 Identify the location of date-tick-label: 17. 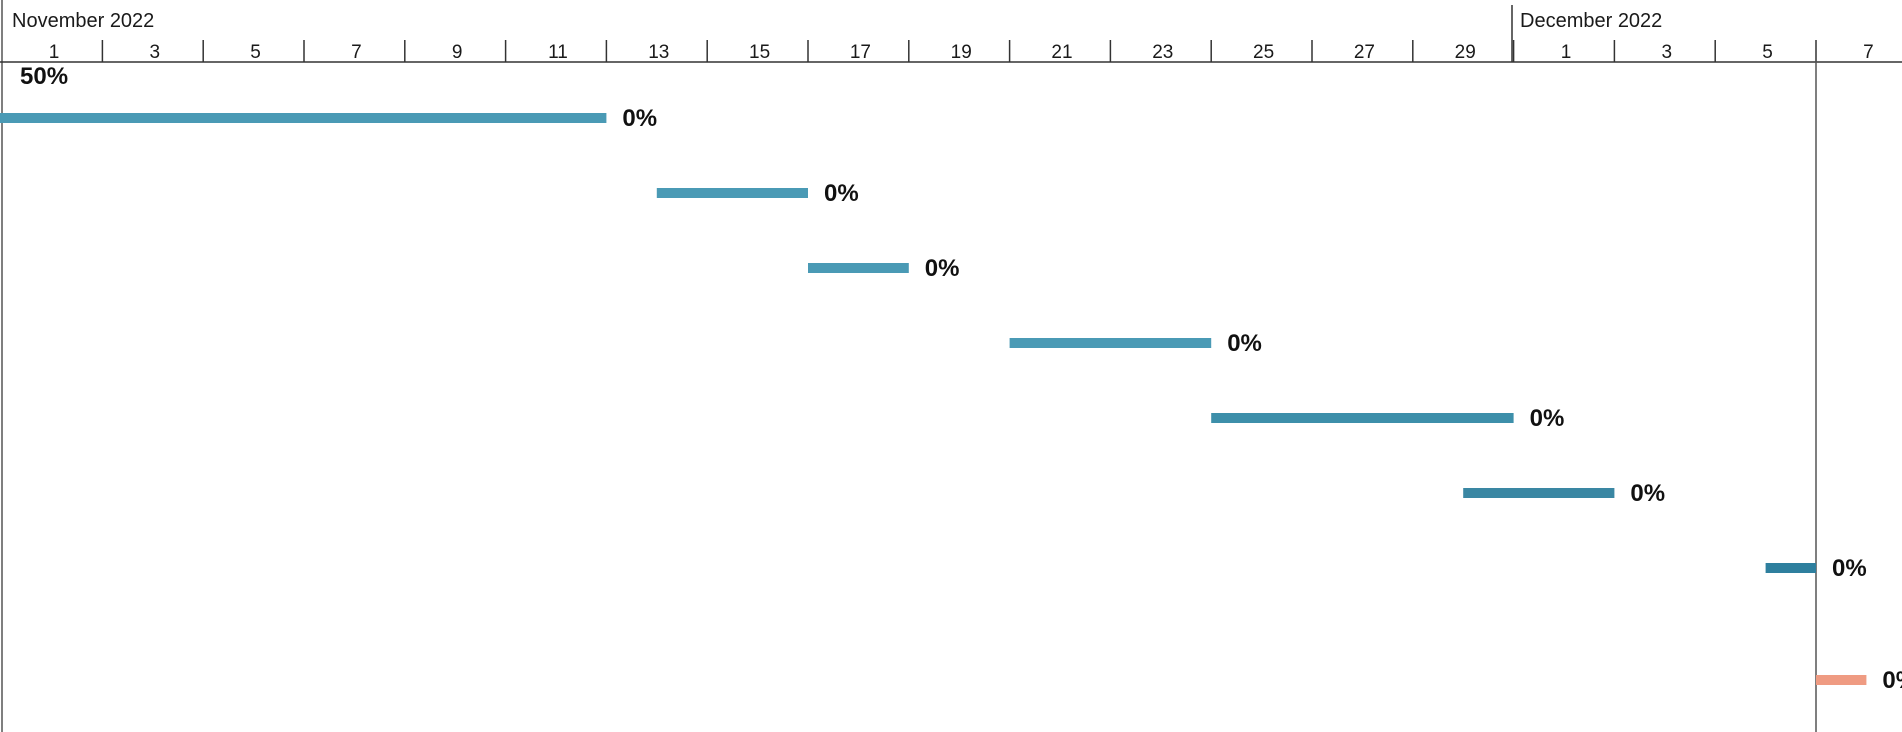
(860, 52).